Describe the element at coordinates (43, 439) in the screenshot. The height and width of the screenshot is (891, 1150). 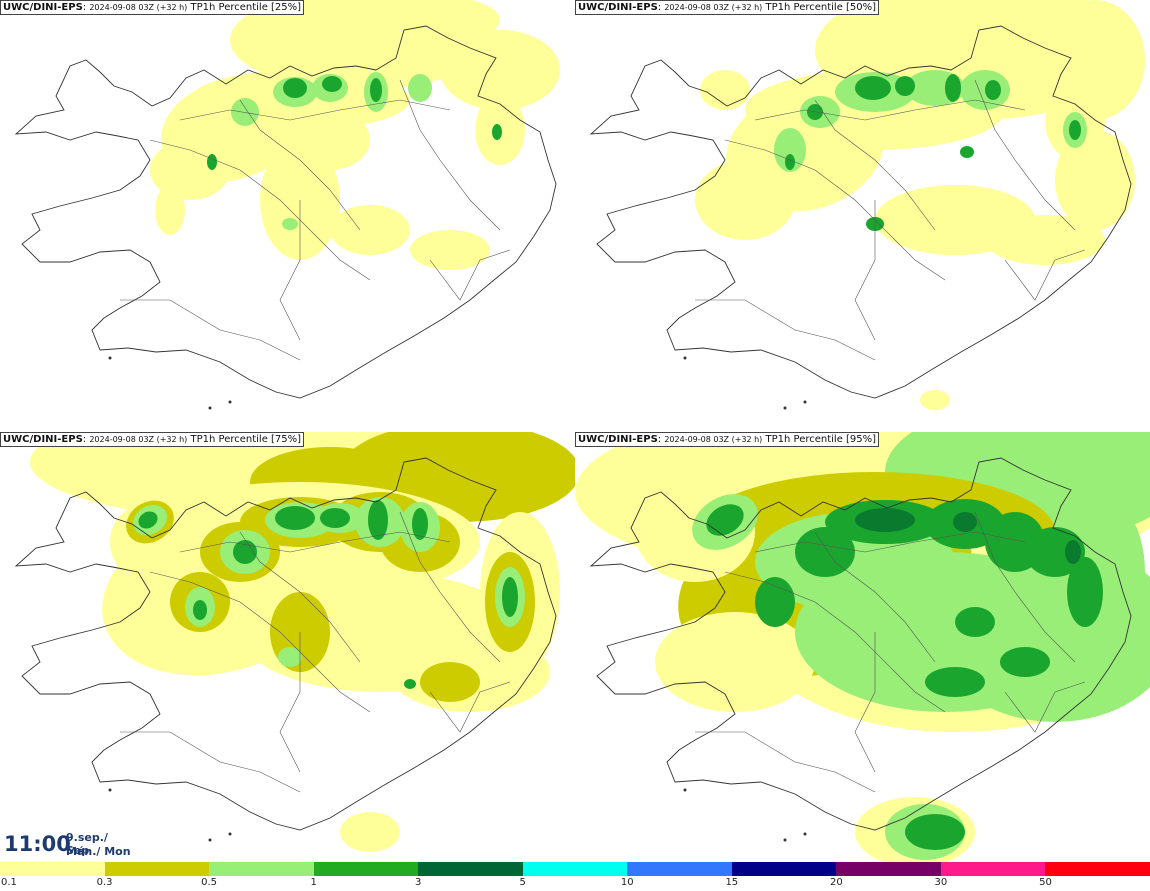
I see `source-label: UWC/DINI-EPS` at that location.